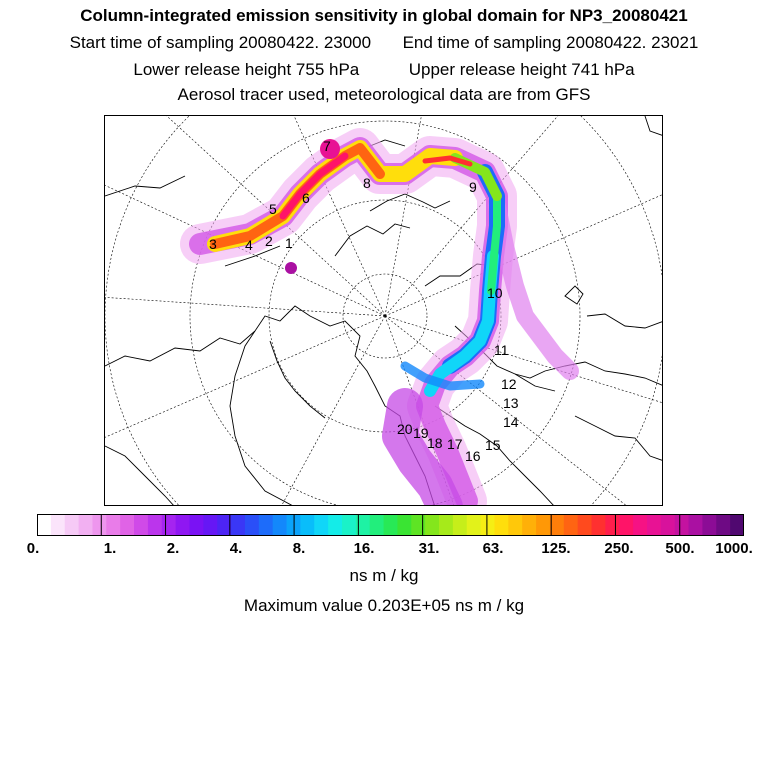 Image resolution: width=768 pixels, height=768 pixels. What do you see at coordinates (511, 422) in the screenshot?
I see `trajectory-label: 14` at bounding box center [511, 422].